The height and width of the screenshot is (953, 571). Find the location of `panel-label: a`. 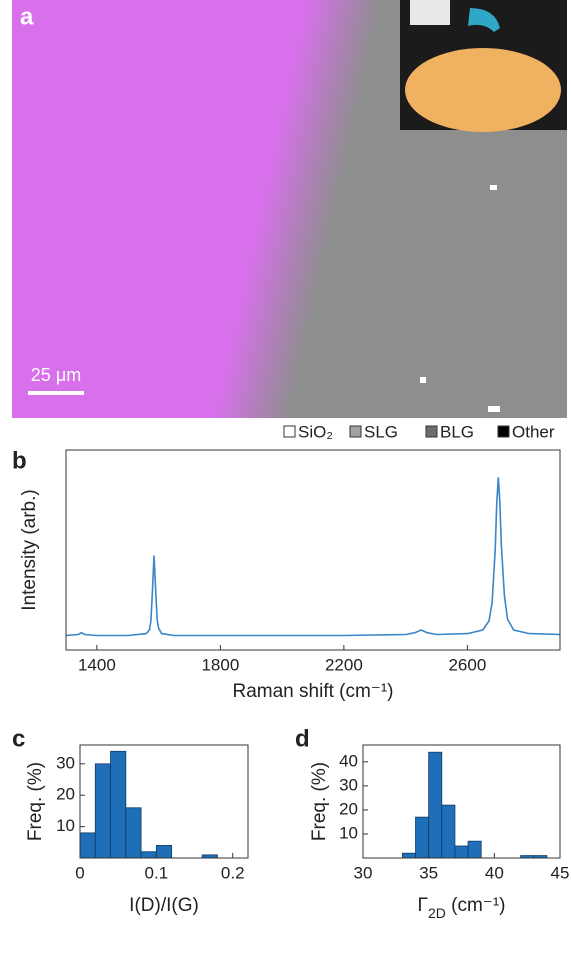

panel-label: a is located at coordinates (27, 16).